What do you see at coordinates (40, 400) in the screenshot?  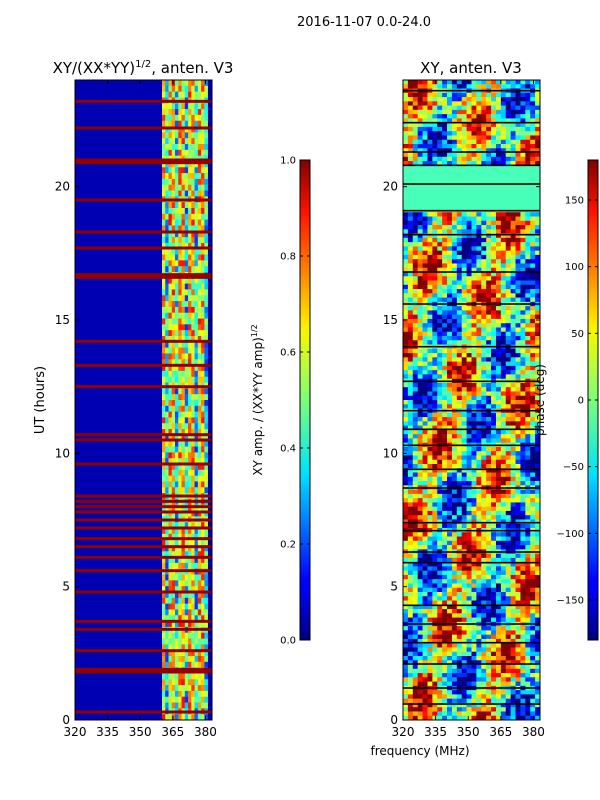 I see `amplitude-ylabel: UT (hours)` at bounding box center [40, 400].